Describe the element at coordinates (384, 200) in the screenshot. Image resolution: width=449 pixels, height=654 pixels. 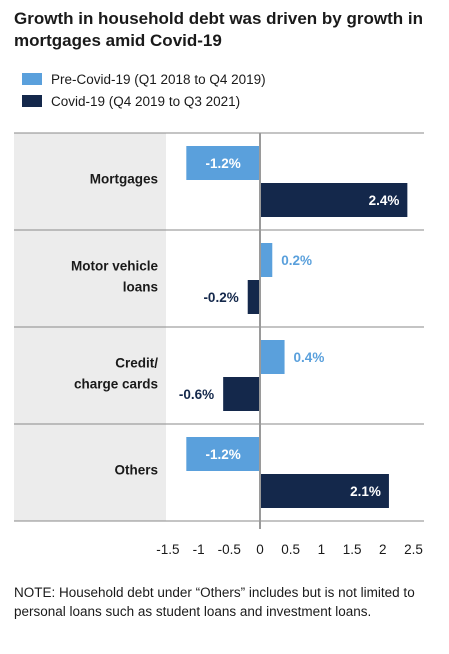
I see `data-label-covid: 2.4%` at that location.